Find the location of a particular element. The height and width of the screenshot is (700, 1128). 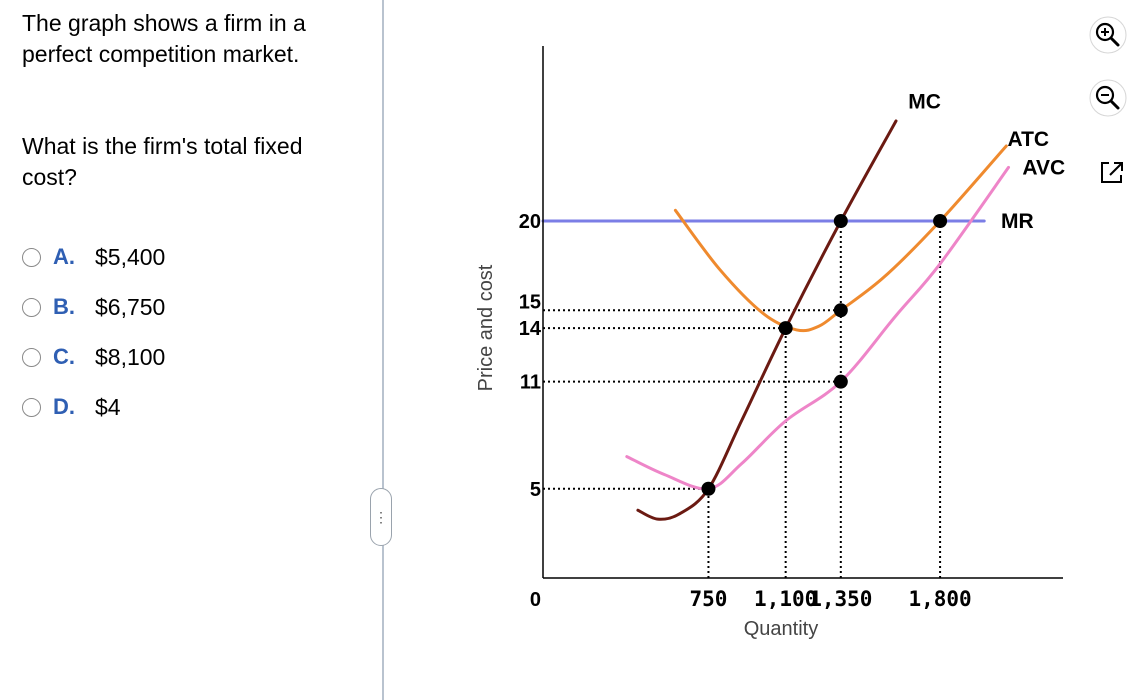

zoom-out-button is located at coordinates (1108, 98).